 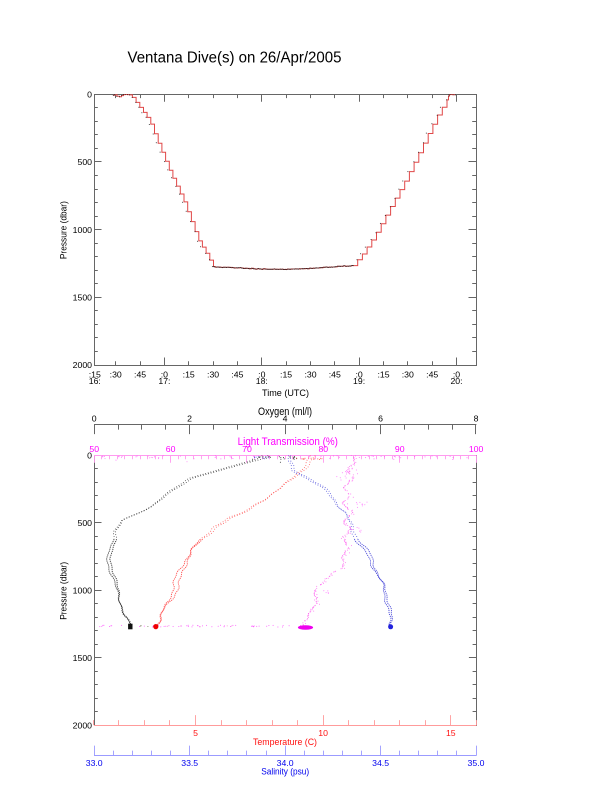 What do you see at coordinates (400, 449) in the screenshot?
I see `svg-text: 90` at bounding box center [400, 449].